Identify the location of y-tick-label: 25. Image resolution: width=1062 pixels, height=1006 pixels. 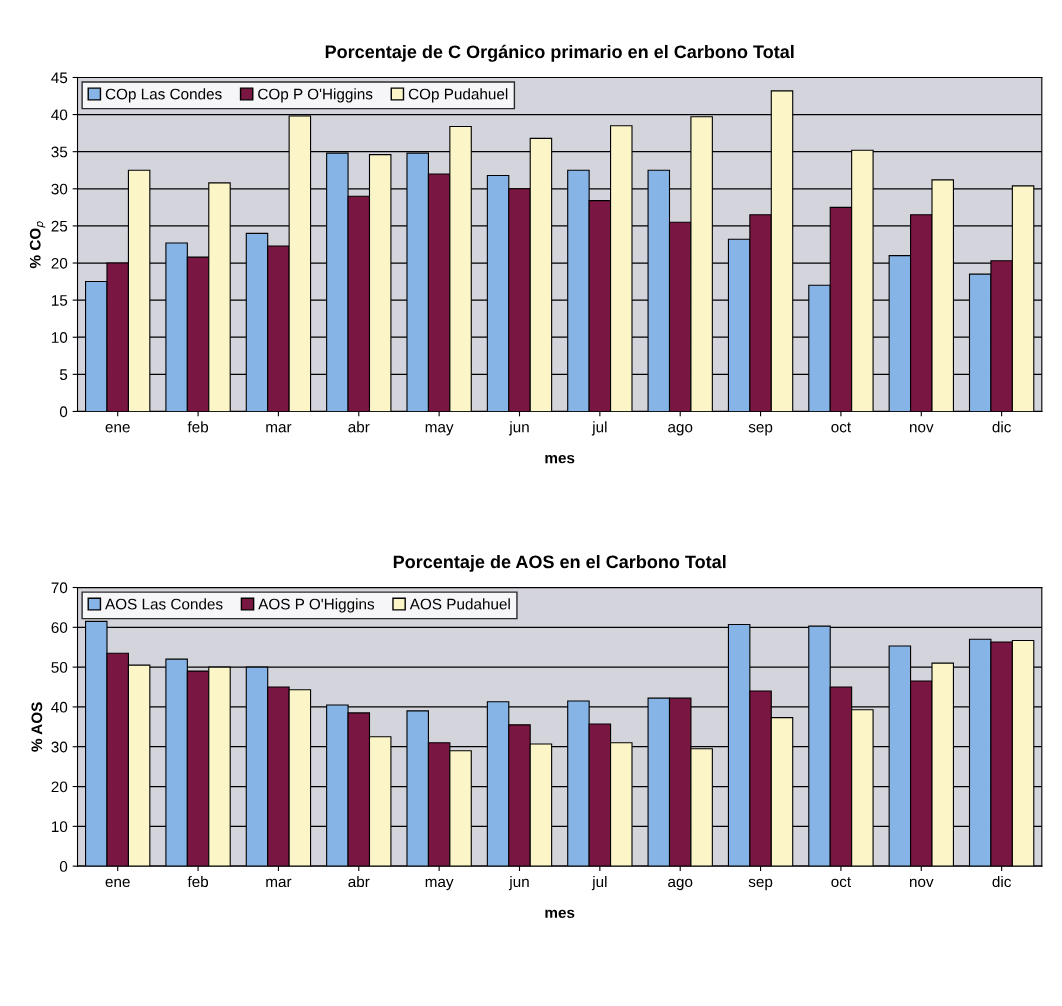
(59, 226).